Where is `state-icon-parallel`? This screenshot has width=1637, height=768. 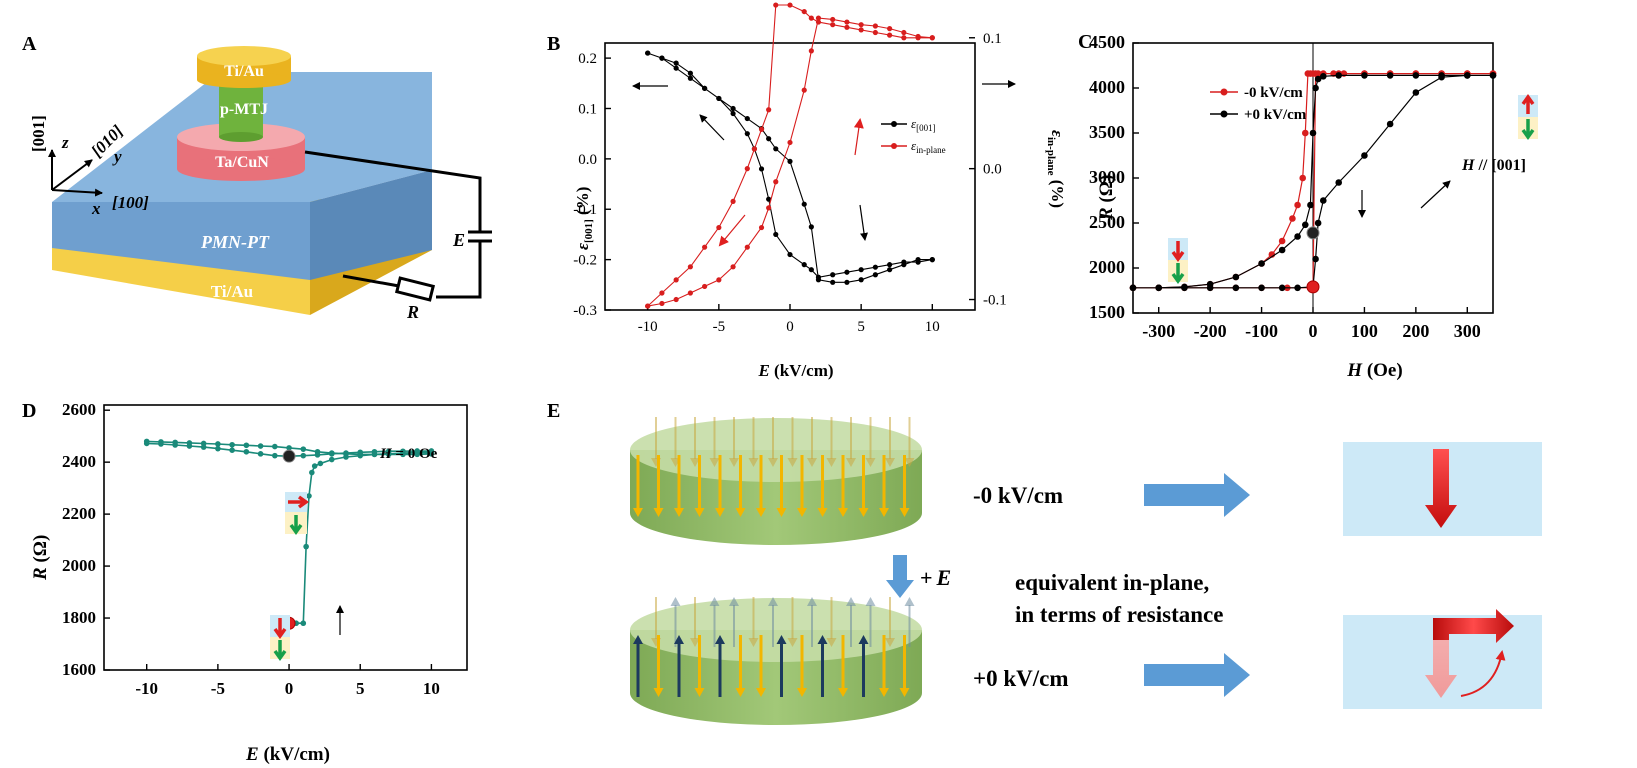 state-icon-parallel is located at coordinates (1528, 117).